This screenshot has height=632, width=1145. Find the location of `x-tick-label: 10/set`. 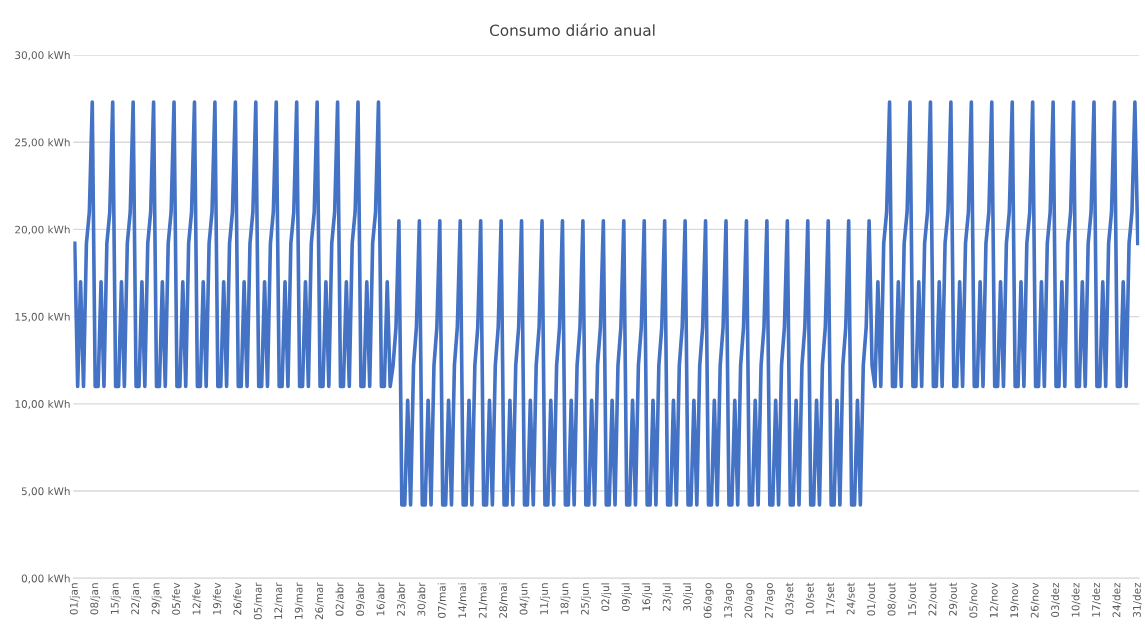

x-tick-label: 10/set is located at coordinates (810, 598).